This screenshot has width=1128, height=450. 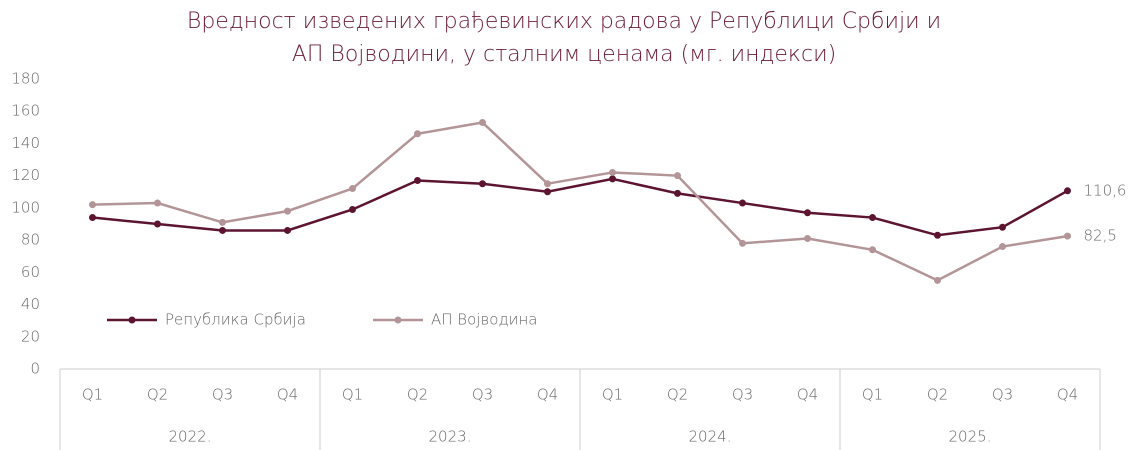 What do you see at coordinates (30, 336) in the screenshot?
I see `y-tick-label: 20` at bounding box center [30, 336].